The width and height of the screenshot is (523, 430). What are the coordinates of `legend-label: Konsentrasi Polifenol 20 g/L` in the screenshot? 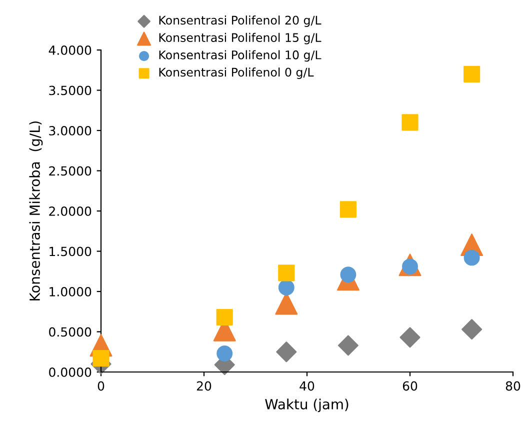 It's located at (240, 21).